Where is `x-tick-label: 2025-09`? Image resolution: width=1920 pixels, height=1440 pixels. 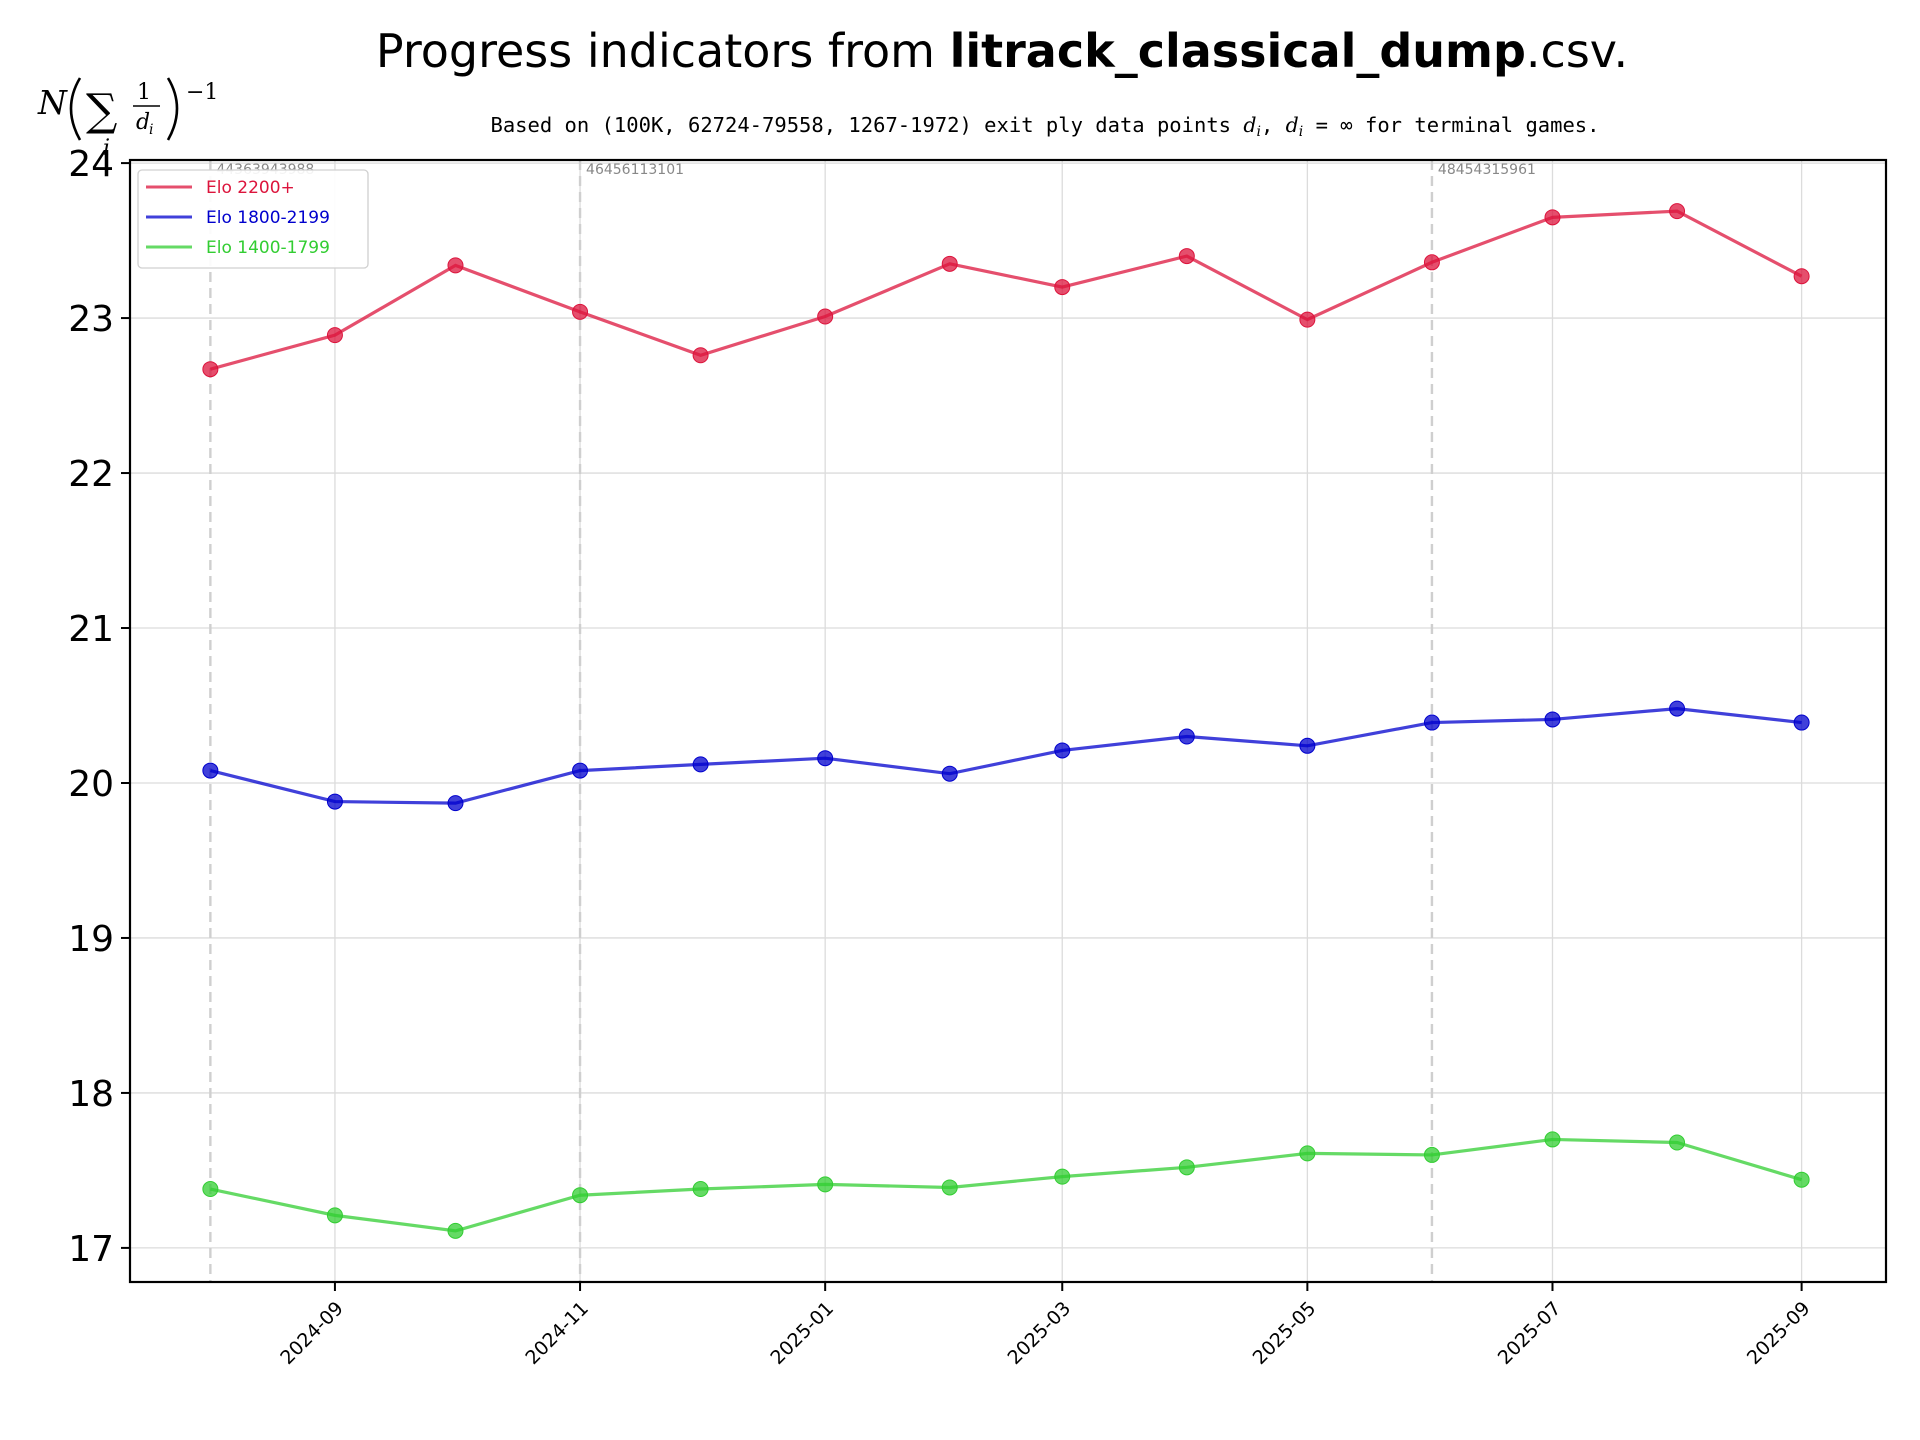
x-tick-label: 2025-09 is located at coordinates (1779, 1333).